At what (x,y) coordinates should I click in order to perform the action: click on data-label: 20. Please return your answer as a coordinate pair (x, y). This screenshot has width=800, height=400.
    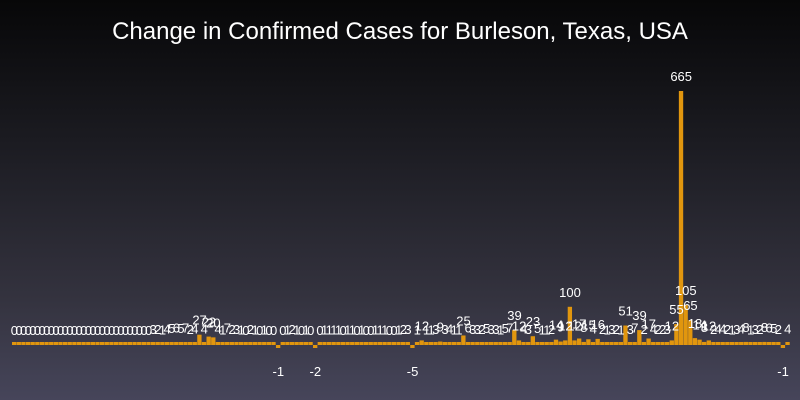
    Looking at the image, I should click on (213, 322).